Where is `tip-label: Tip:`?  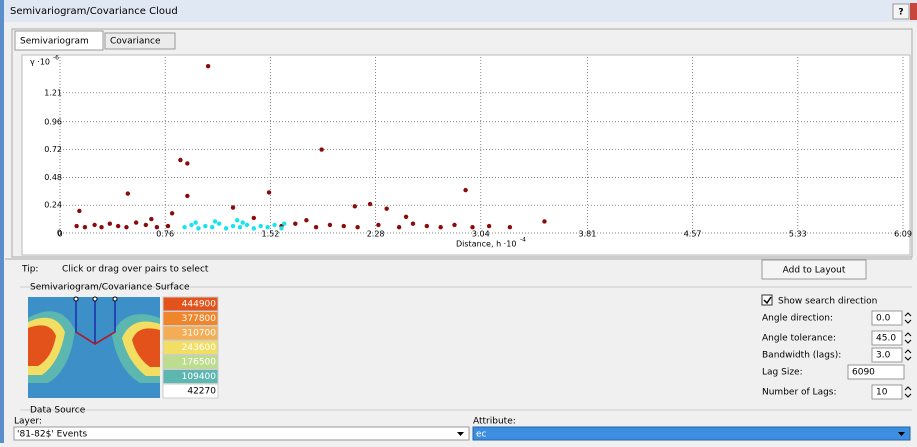 tip-label: Tip: is located at coordinates (29, 270).